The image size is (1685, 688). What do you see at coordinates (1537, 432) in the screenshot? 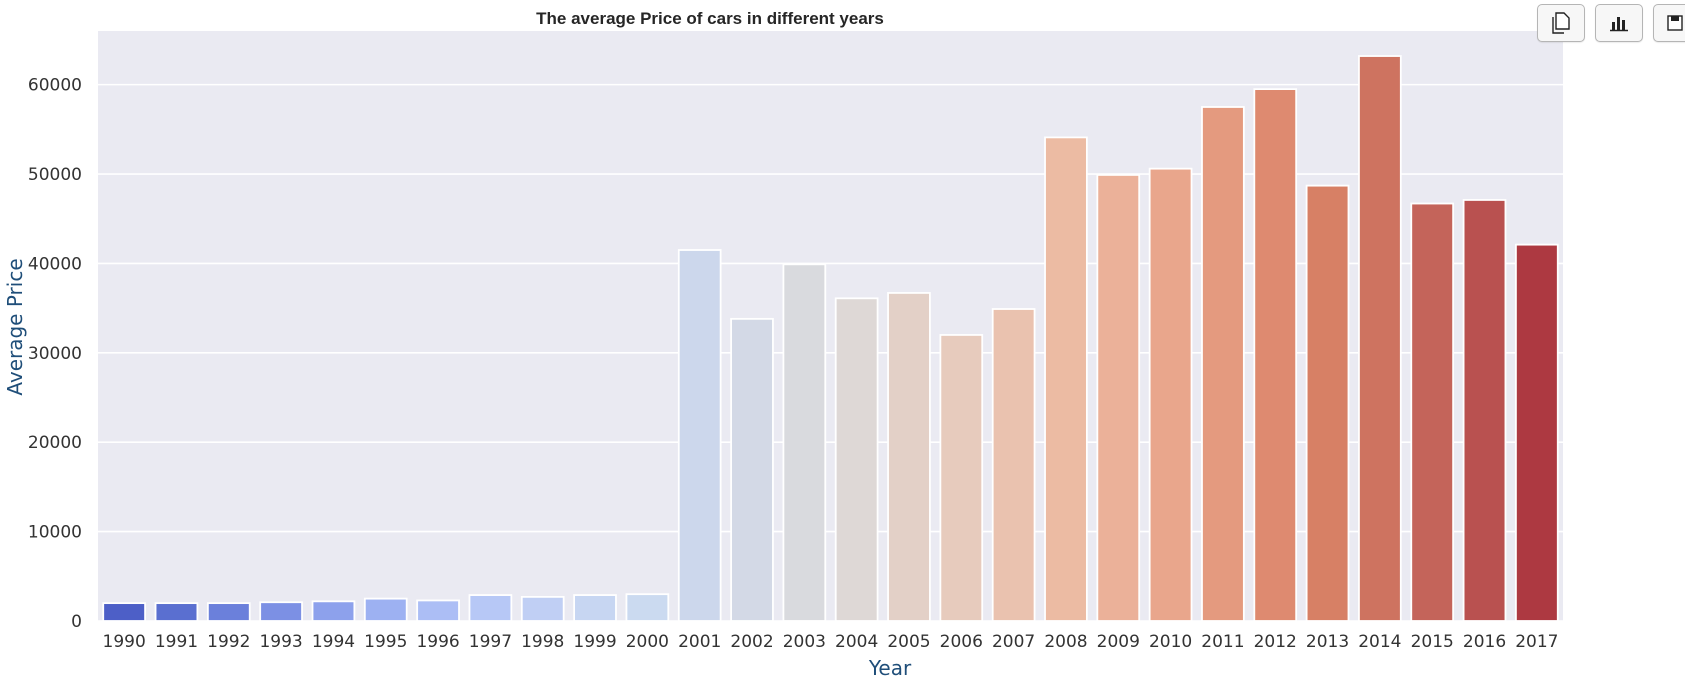
I see `bar-2017` at bounding box center [1537, 432].